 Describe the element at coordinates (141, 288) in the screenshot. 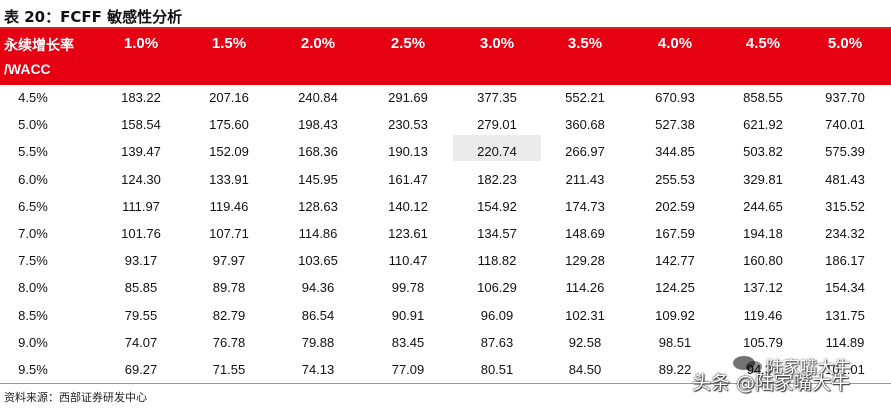

I see `table-cell: 85.85` at that location.